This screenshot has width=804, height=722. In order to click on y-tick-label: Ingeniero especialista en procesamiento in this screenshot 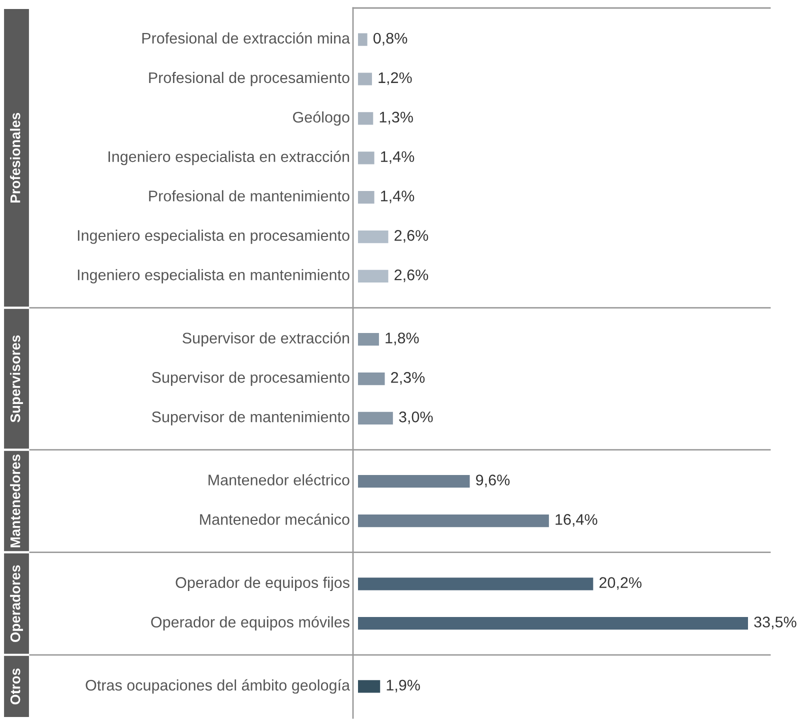, I will do `click(214, 237)`.